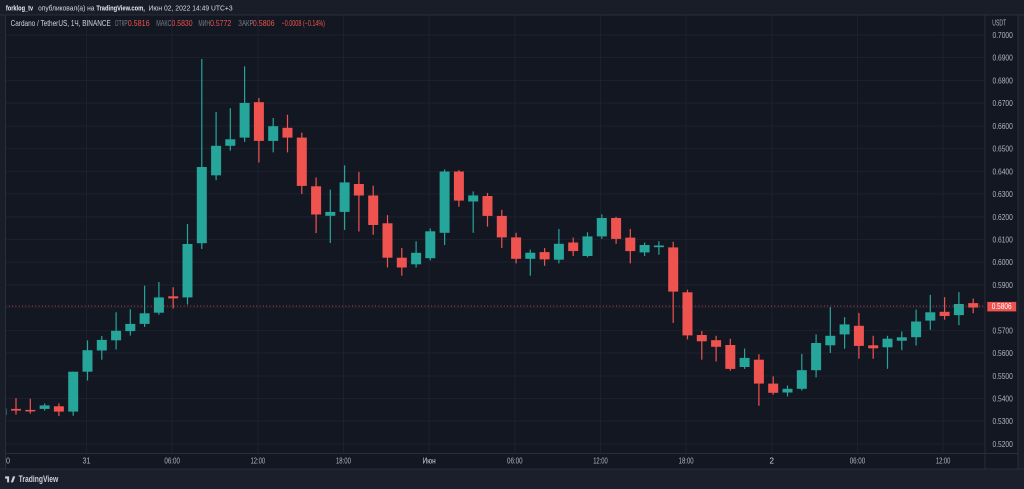 The image size is (1024, 489). I want to click on svg-text: 0.6900, so click(1003, 58).